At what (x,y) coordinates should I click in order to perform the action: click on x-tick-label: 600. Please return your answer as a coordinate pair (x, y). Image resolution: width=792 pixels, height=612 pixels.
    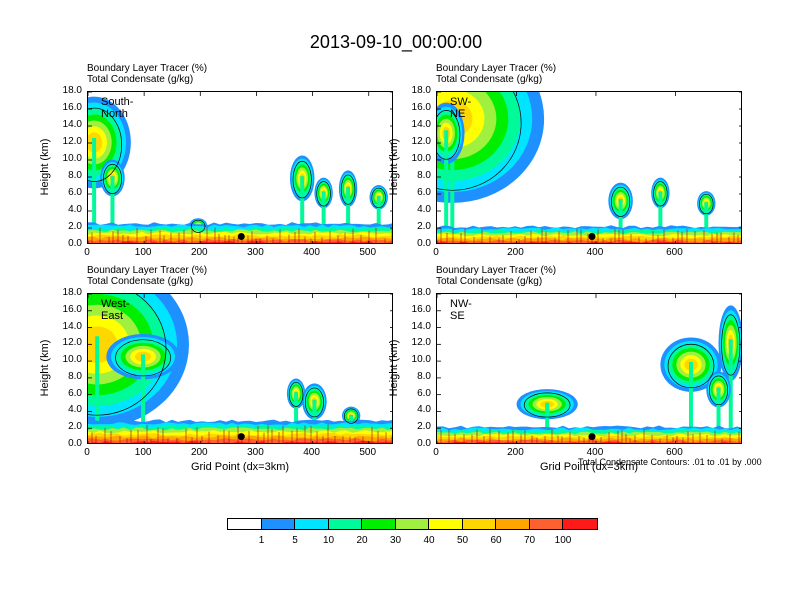
    Looking at the image, I should click on (674, 252).